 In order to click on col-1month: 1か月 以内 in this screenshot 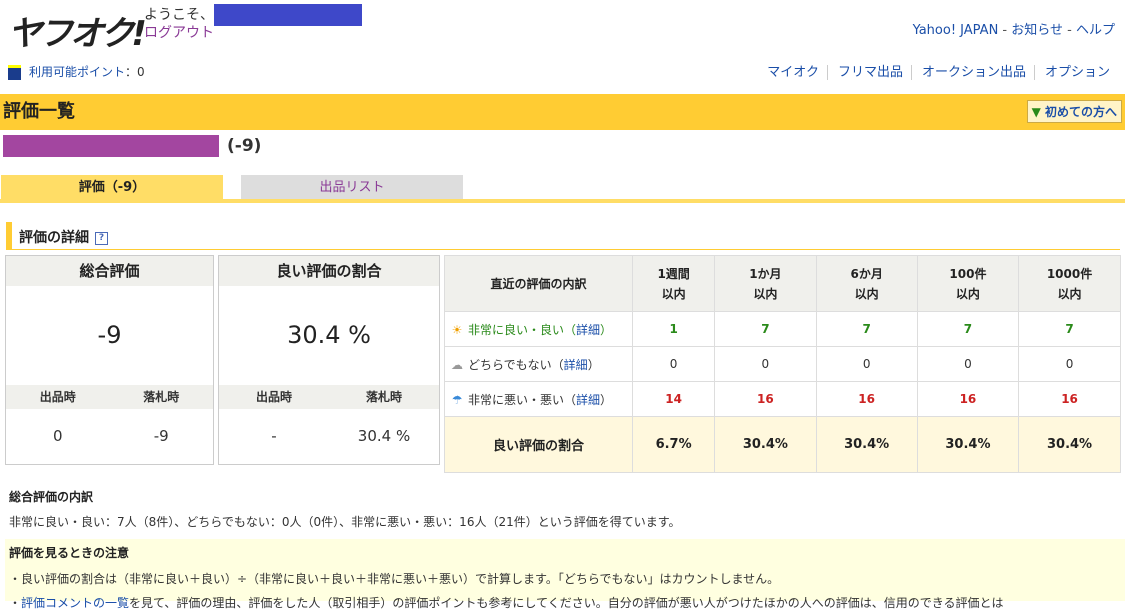, I will do `click(765, 283)`.